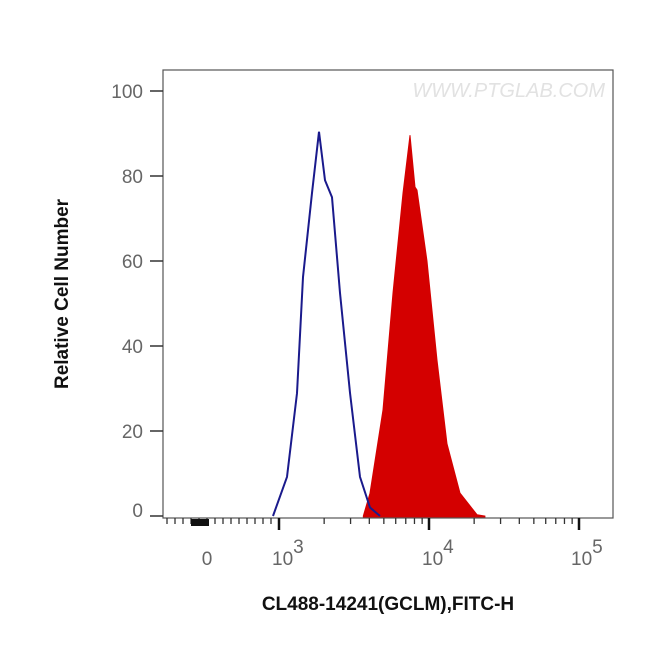  I want to click on y-tick-label: 60, so click(132, 262).